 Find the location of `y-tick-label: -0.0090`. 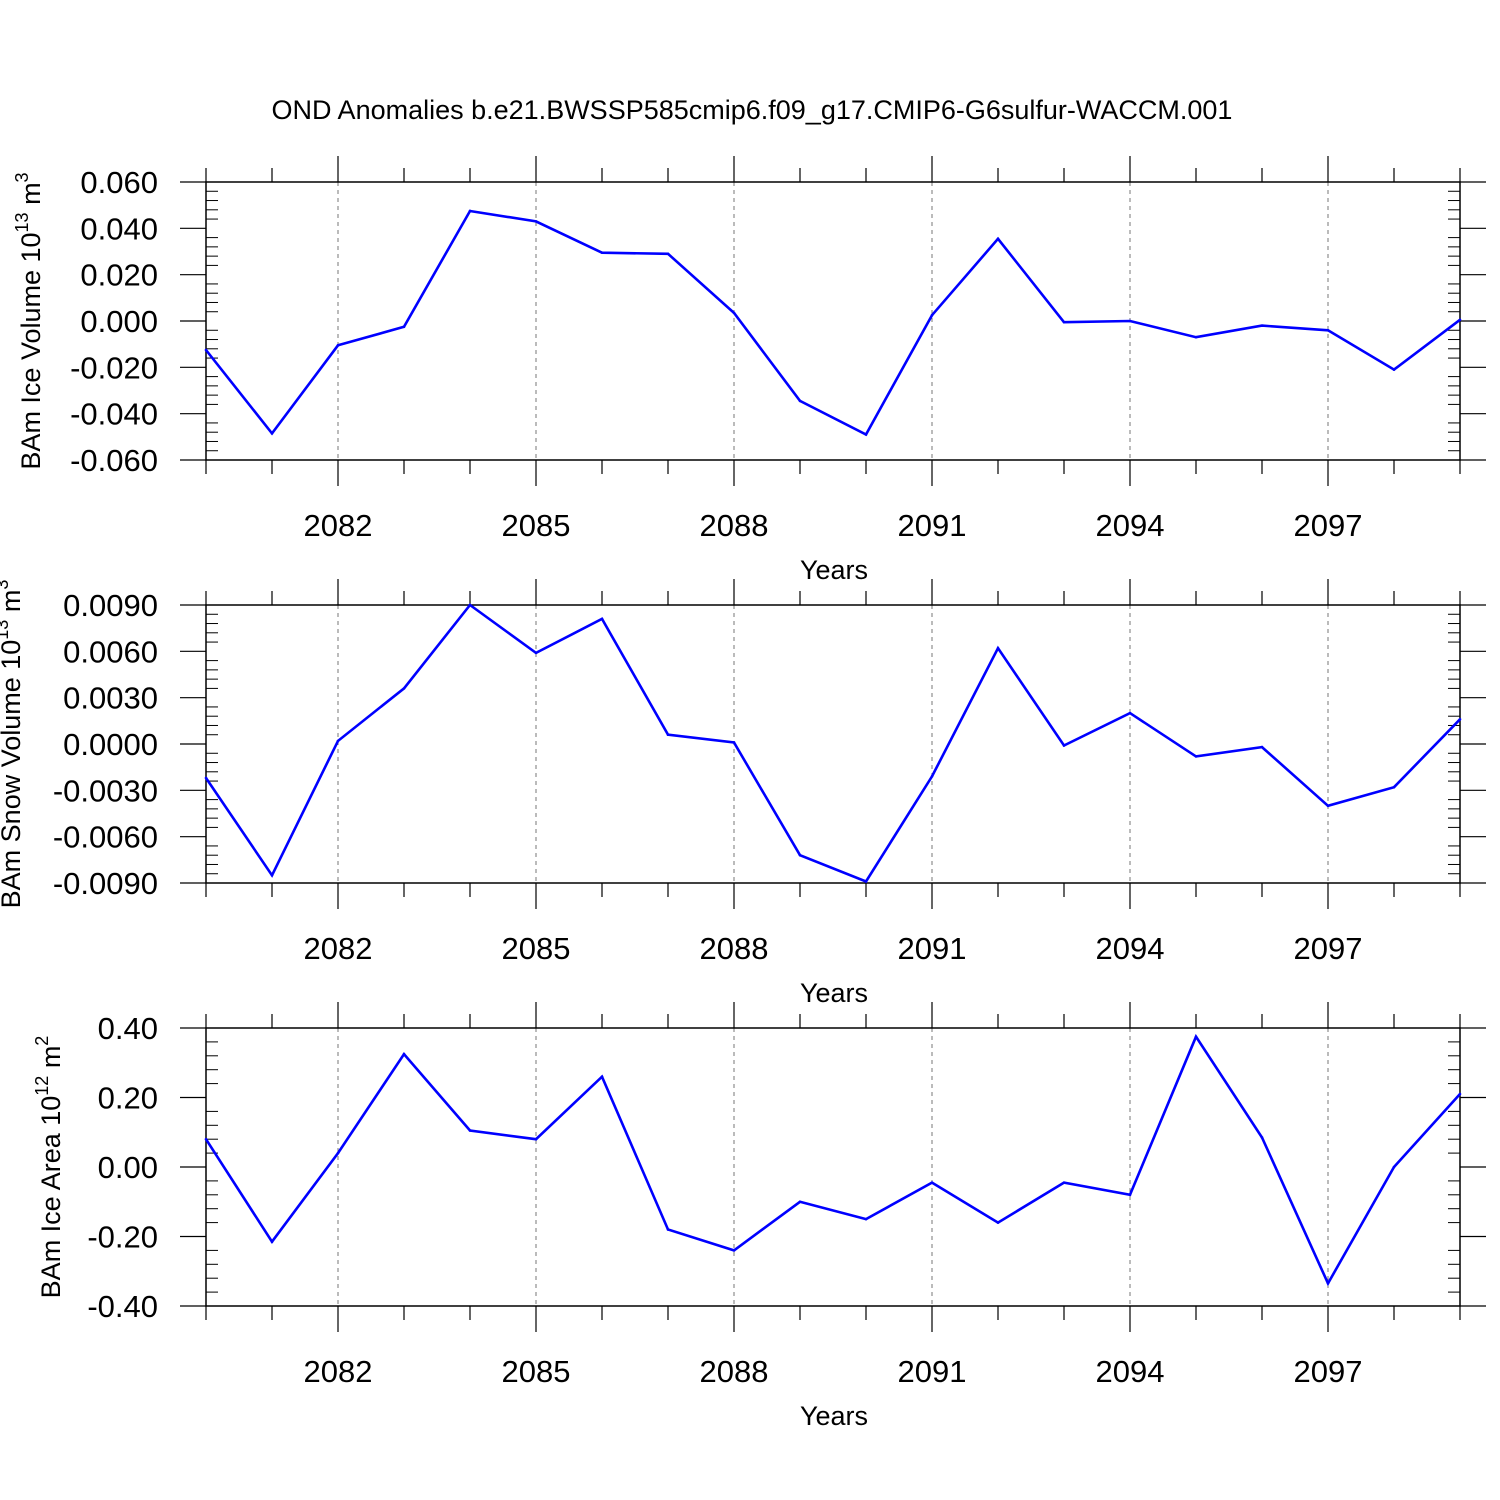

y-tick-label: -0.0090 is located at coordinates (105, 883).